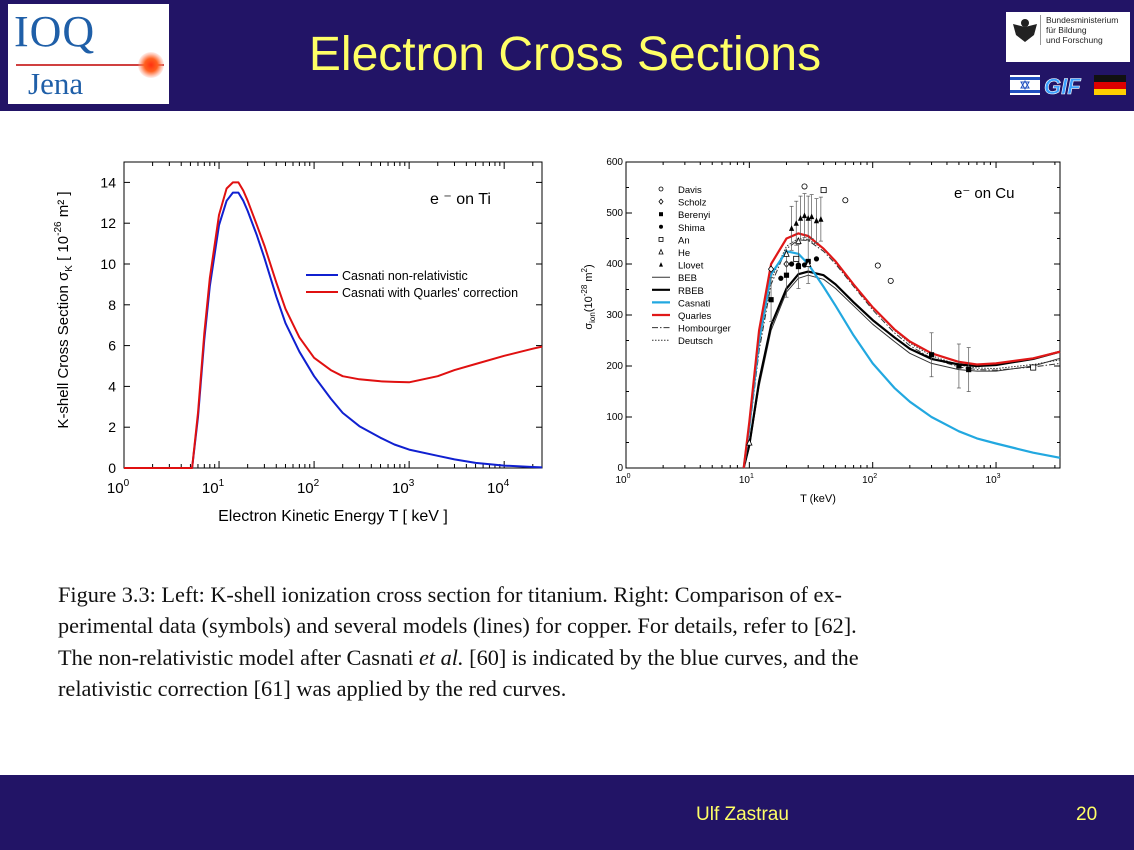 The height and width of the screenshot is (850, 1134). Describe the element at coordinates (567, 812) in the screenshot. I see `slide-footer` at that location.